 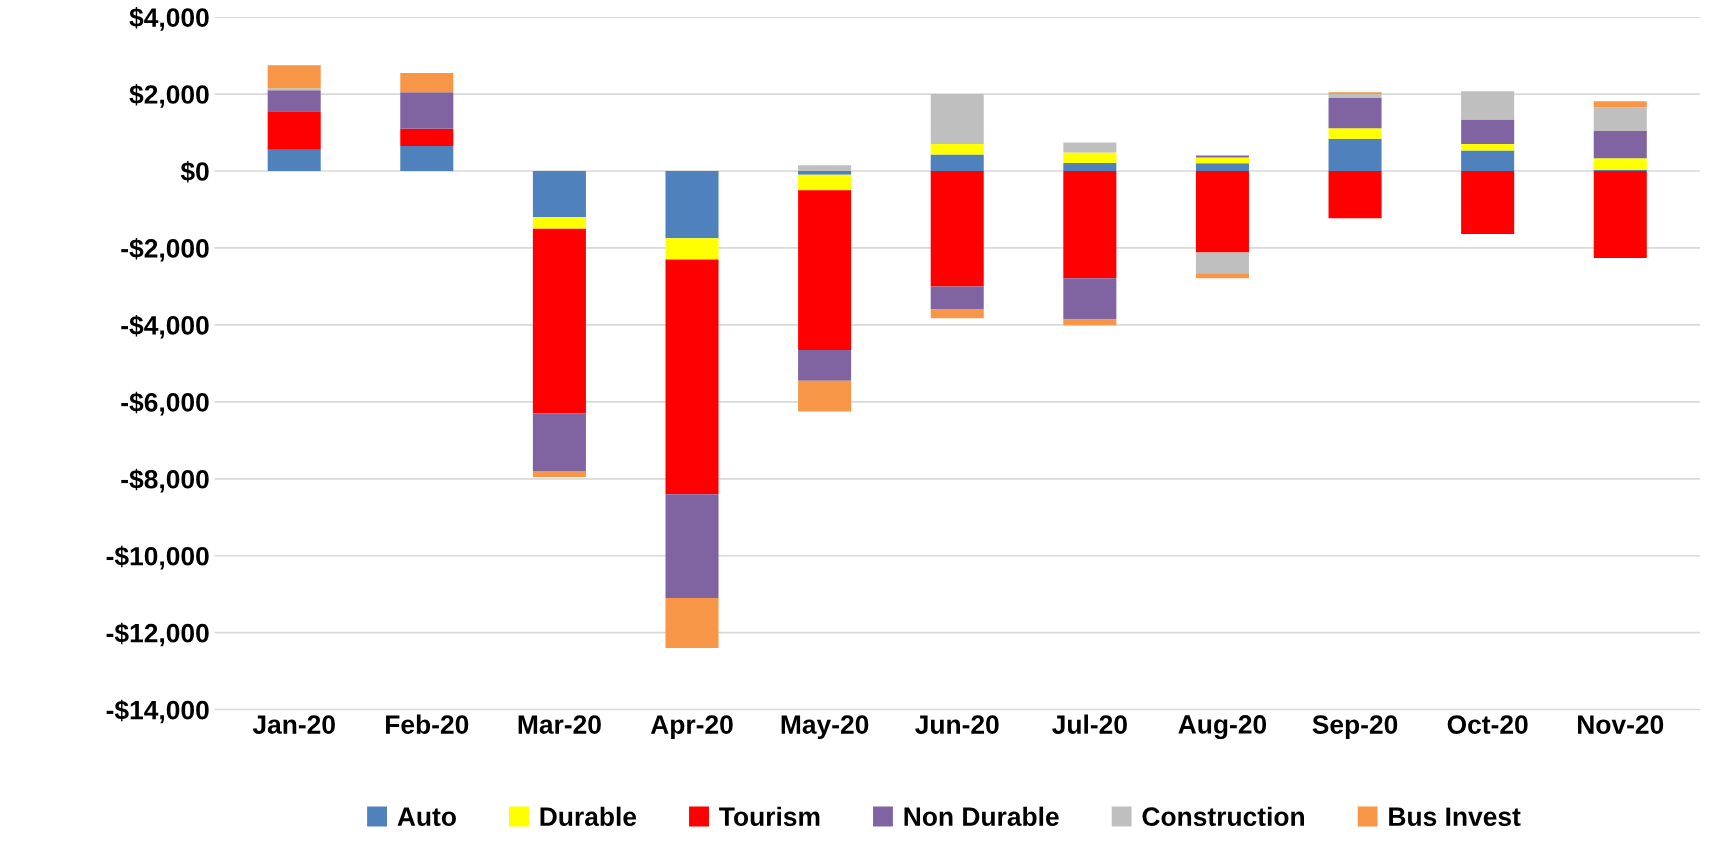 I want to click on x-tick-label: Jun-20, so click(x=957, y=724).